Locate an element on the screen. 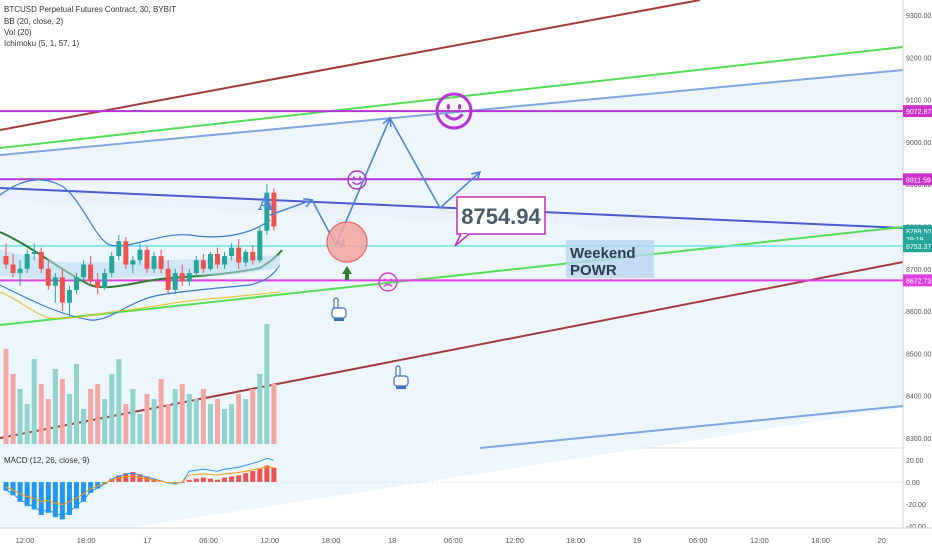  price-tick-label: 8500.00 is located at coordinates (918, 354).